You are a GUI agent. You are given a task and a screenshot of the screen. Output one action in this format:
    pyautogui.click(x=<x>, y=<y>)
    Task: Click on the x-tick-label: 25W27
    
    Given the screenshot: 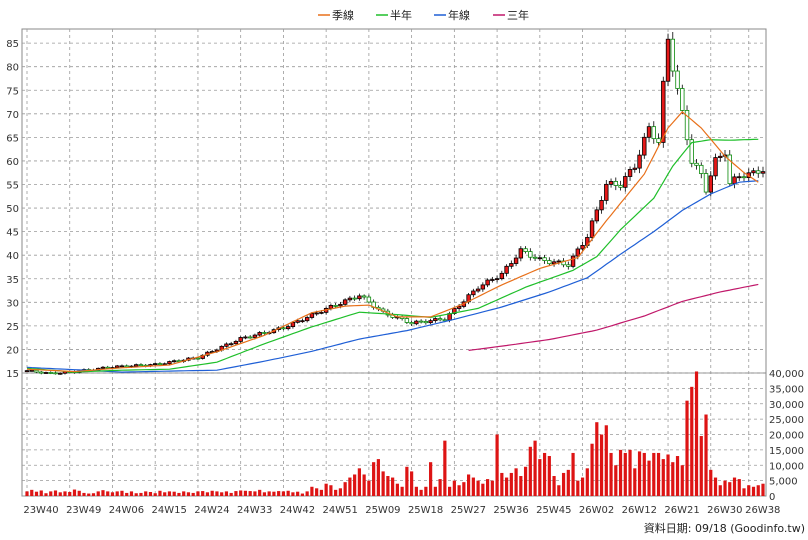 What is the action you would take?
    pyautogui.click(x=468, y=510)
    